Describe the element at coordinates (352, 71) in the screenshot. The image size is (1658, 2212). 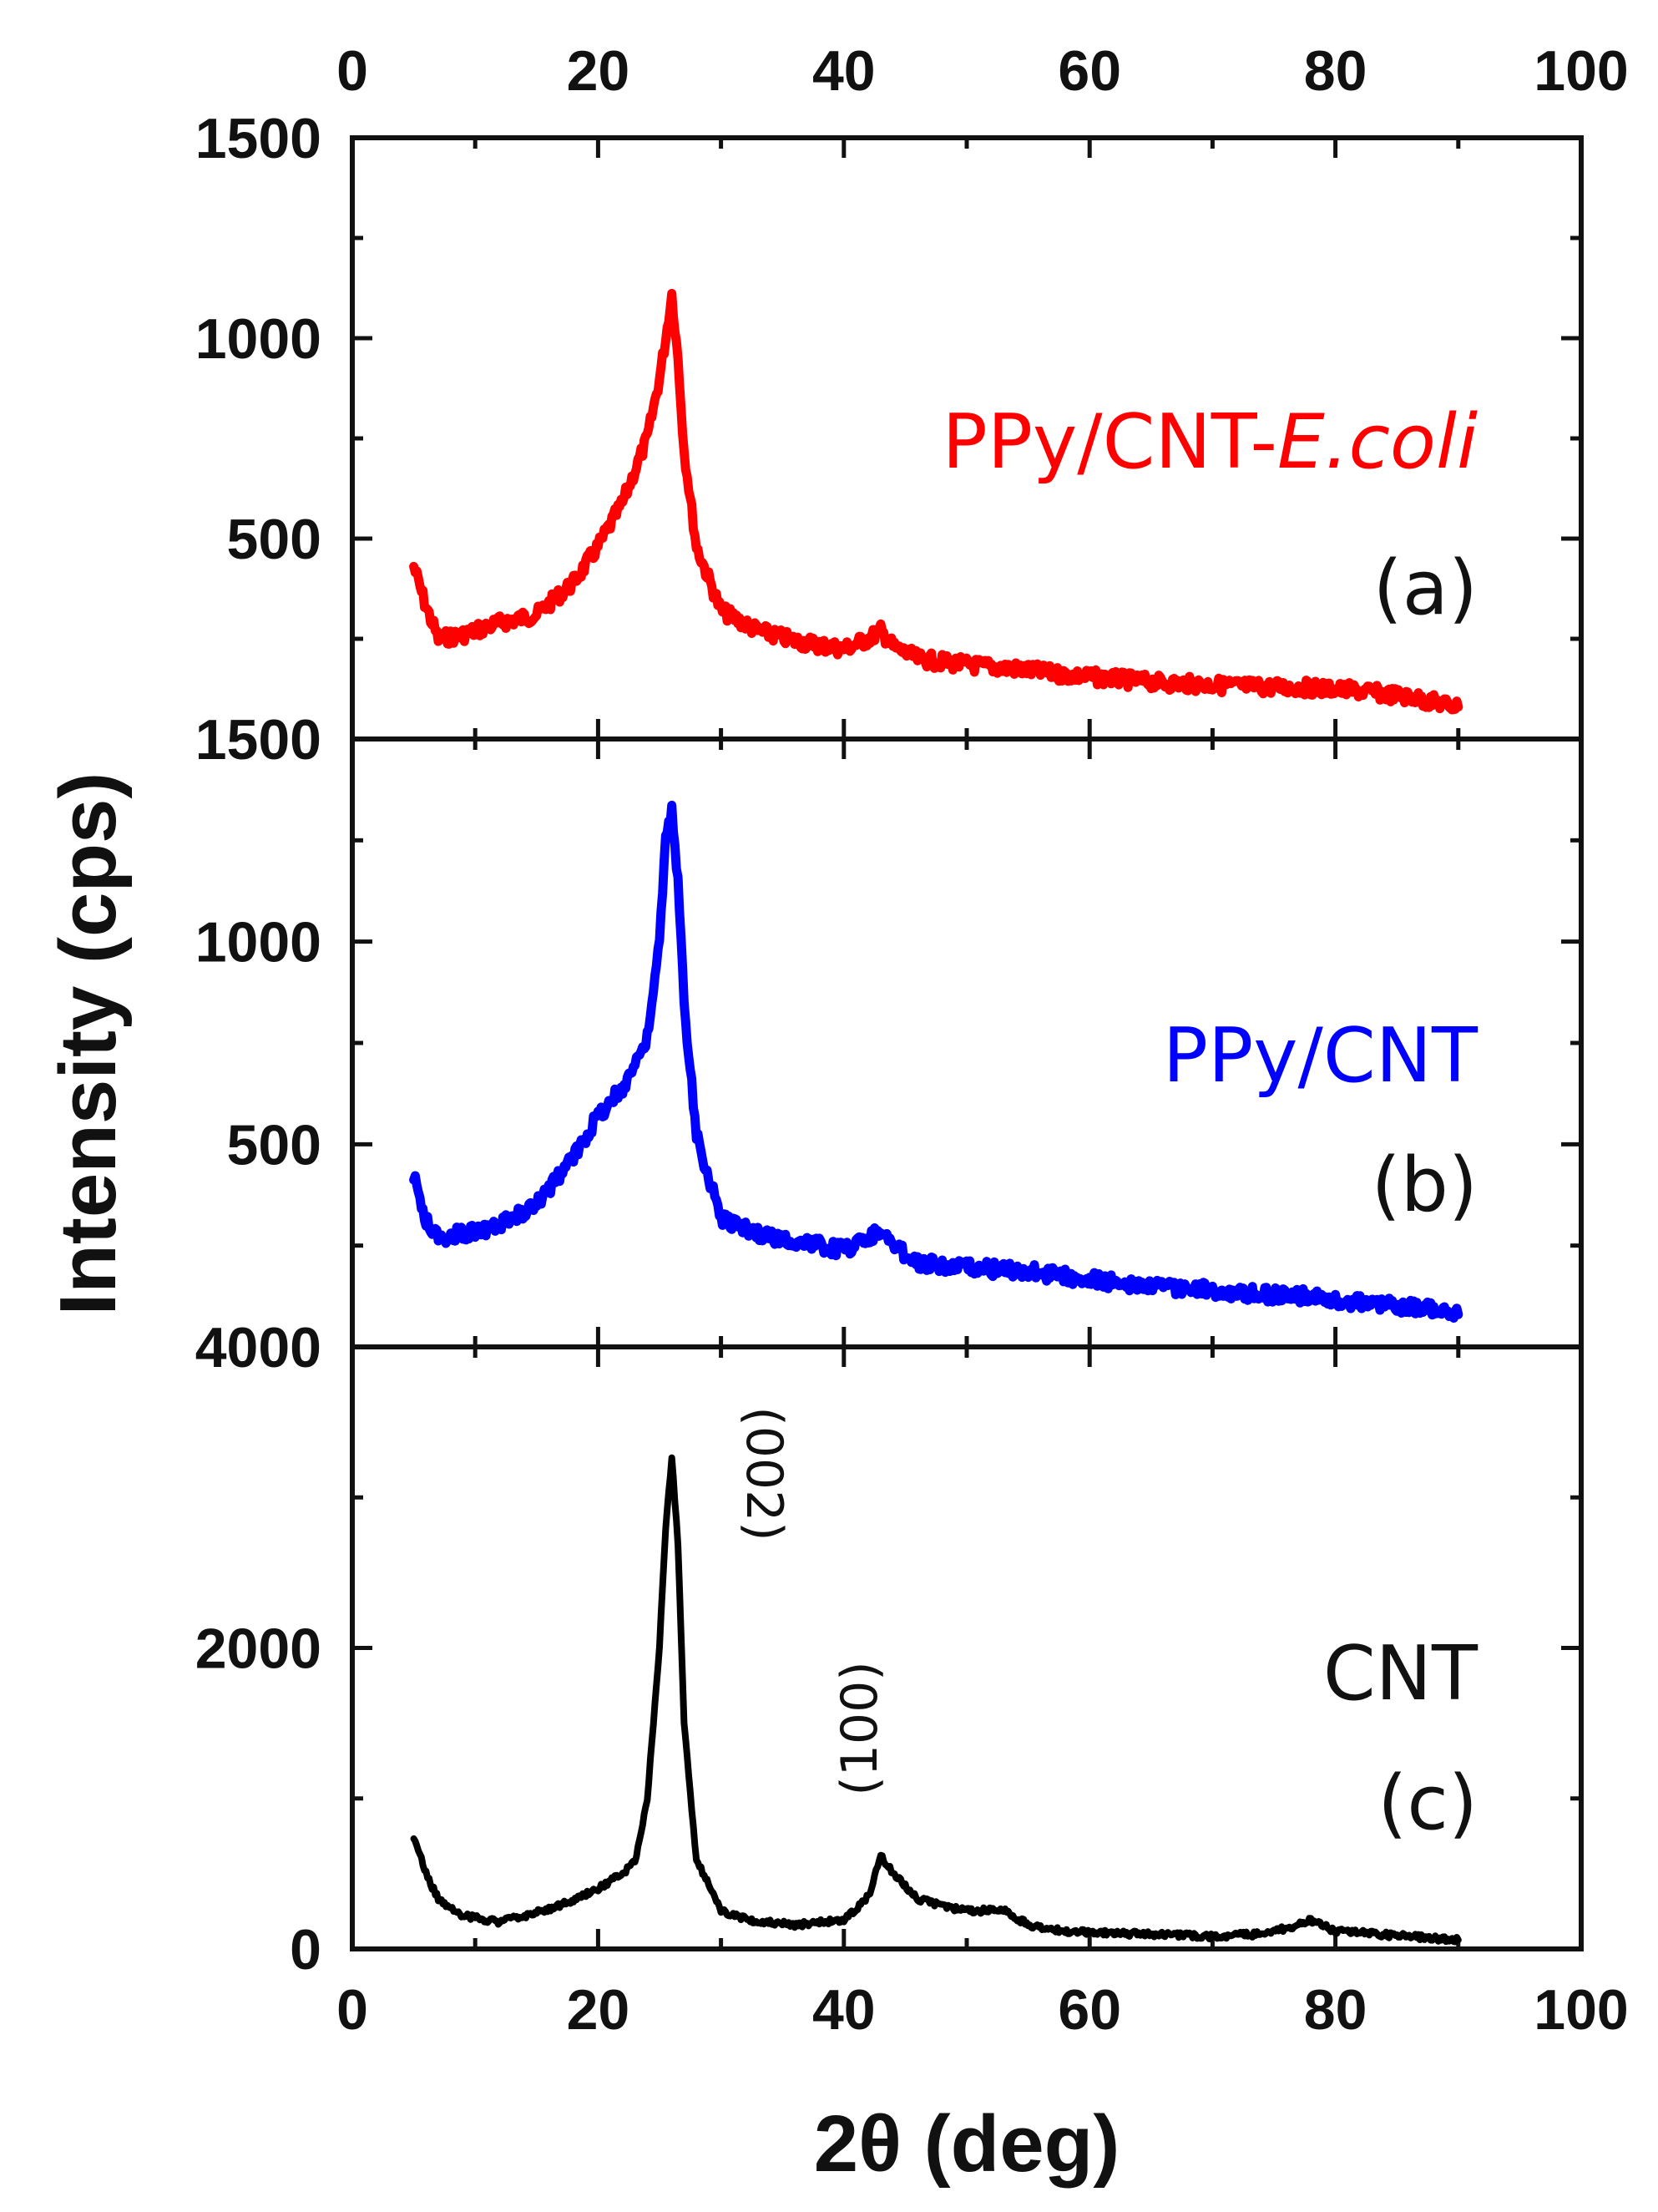
I see `x-tick-label-top: 0` at that location.